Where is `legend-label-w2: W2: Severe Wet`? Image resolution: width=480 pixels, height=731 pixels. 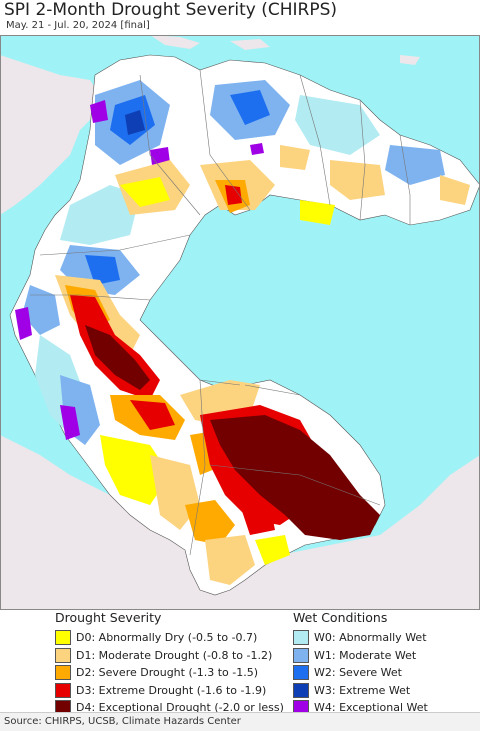
legend-label-w2: W2: Severe Wet is located at coordinates (358, 673).